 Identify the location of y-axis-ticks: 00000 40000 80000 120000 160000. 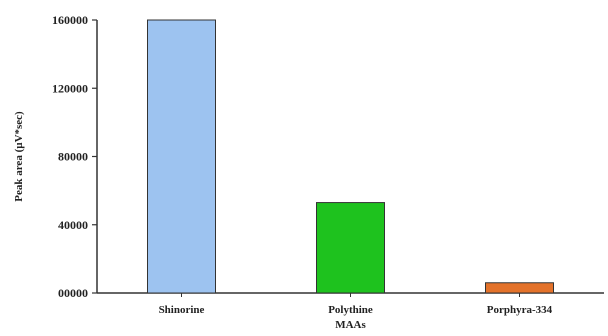
(74, 156).